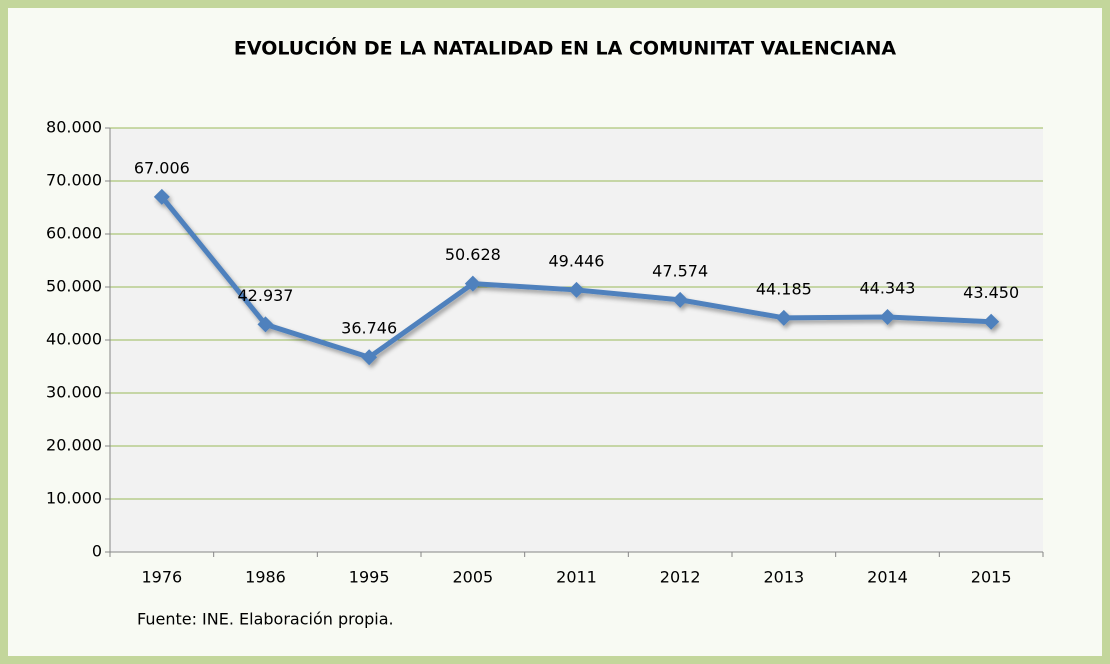 Image resolution: width=1110 pixels, height=664 pixels. What do you see at coordinates (887, 577) in the screenshot?
I see `x-tick-label: 2014` at bounding box center [887, 577].